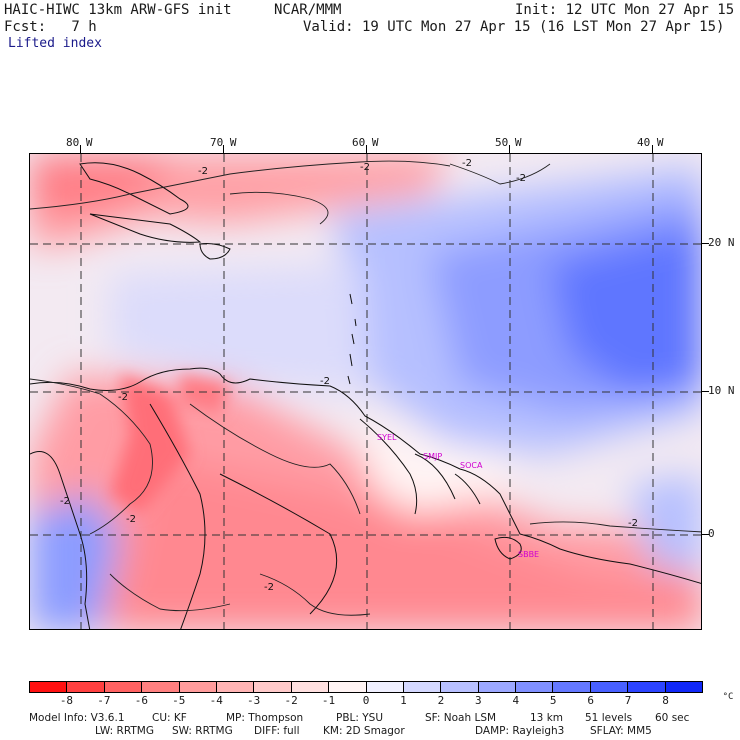 This screenshot has height=740, width=740. What do you see at coordinates (621, 731) in the screenshot?
I see `model-info-sflay: SFLAY: MM5` at bounding box center [621, 731].